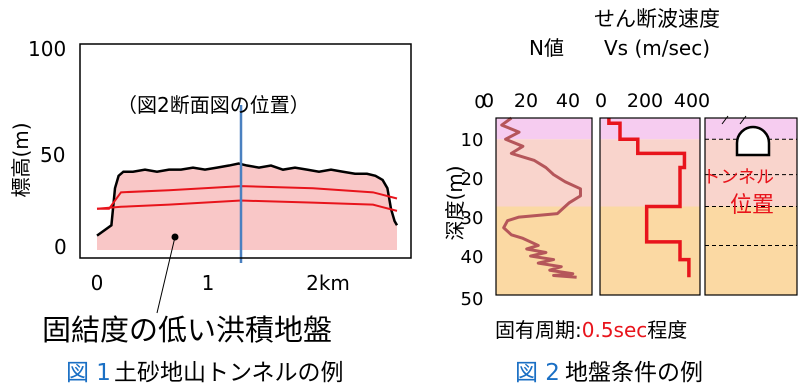 Image resolution: width=801 pixels, height=387 pixels. Describe the element at coordinates (753, 141) in the screenshot. I see `tunnel-icon` at that location.